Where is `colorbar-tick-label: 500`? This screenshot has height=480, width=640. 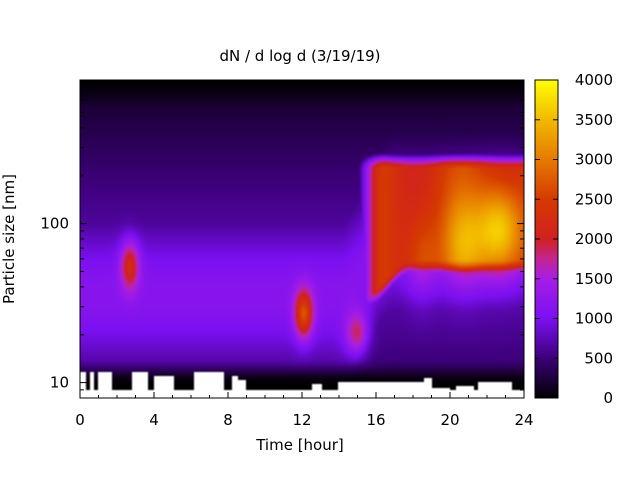 colorbar-tick-label: 500 is located at coordinates (598, 358).